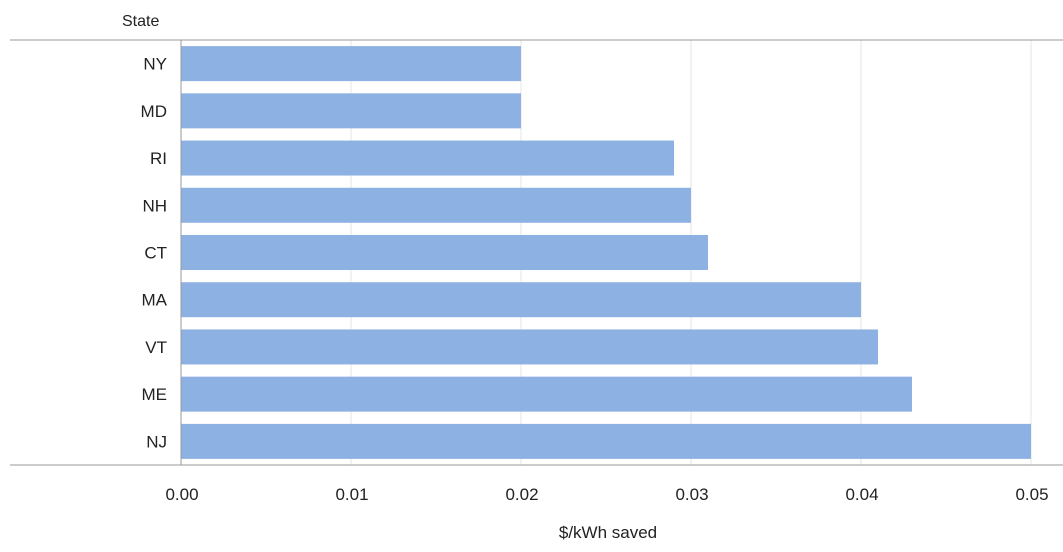 The height and width of the screenshot is (552, 1063). What do you see at coordinates (351, 494) in the screenshot?
I see `x-tick-label: 0.01` at bounding box center [351, 494].